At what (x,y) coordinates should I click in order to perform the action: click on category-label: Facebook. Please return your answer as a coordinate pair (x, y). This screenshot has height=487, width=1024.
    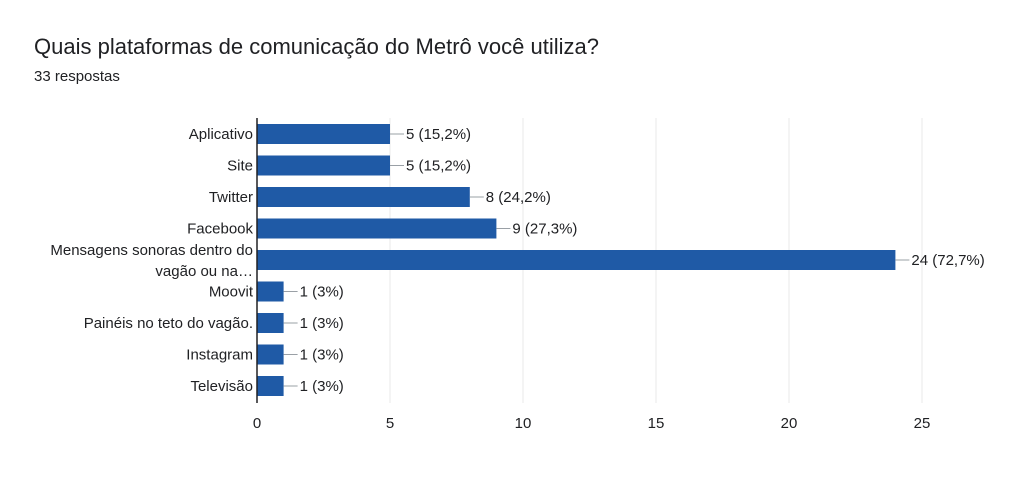
    Looking at the image, I should click on (220, 229).